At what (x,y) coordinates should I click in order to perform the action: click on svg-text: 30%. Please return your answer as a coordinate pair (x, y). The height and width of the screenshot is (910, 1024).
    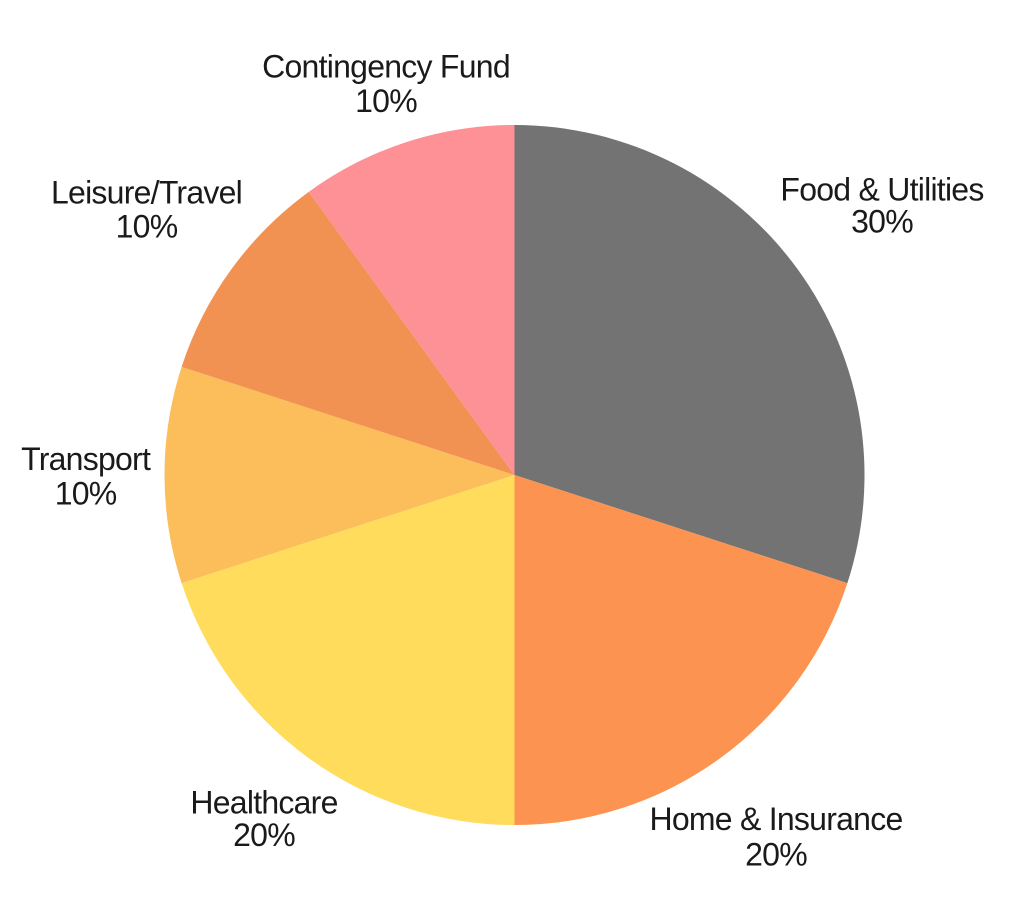
    Looking at the image, I should click on (882, 222).